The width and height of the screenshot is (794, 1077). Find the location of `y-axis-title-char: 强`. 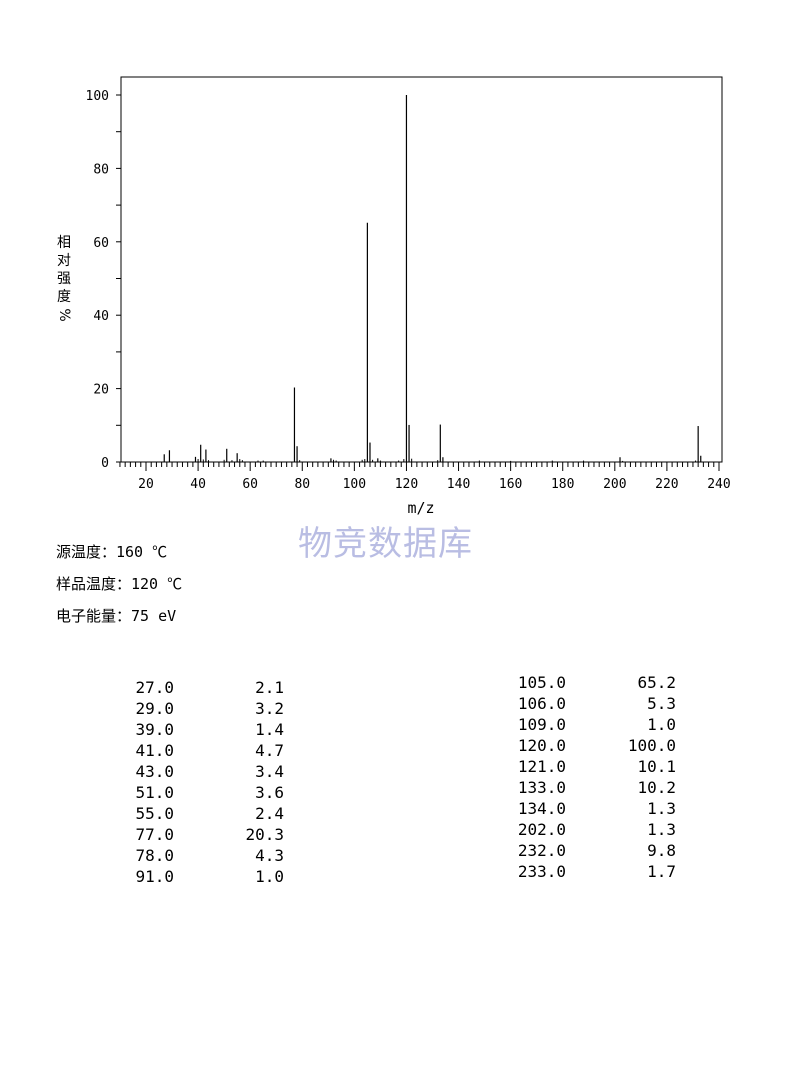

y-axis-title-char: 强 is located at coordinates (64, 279).